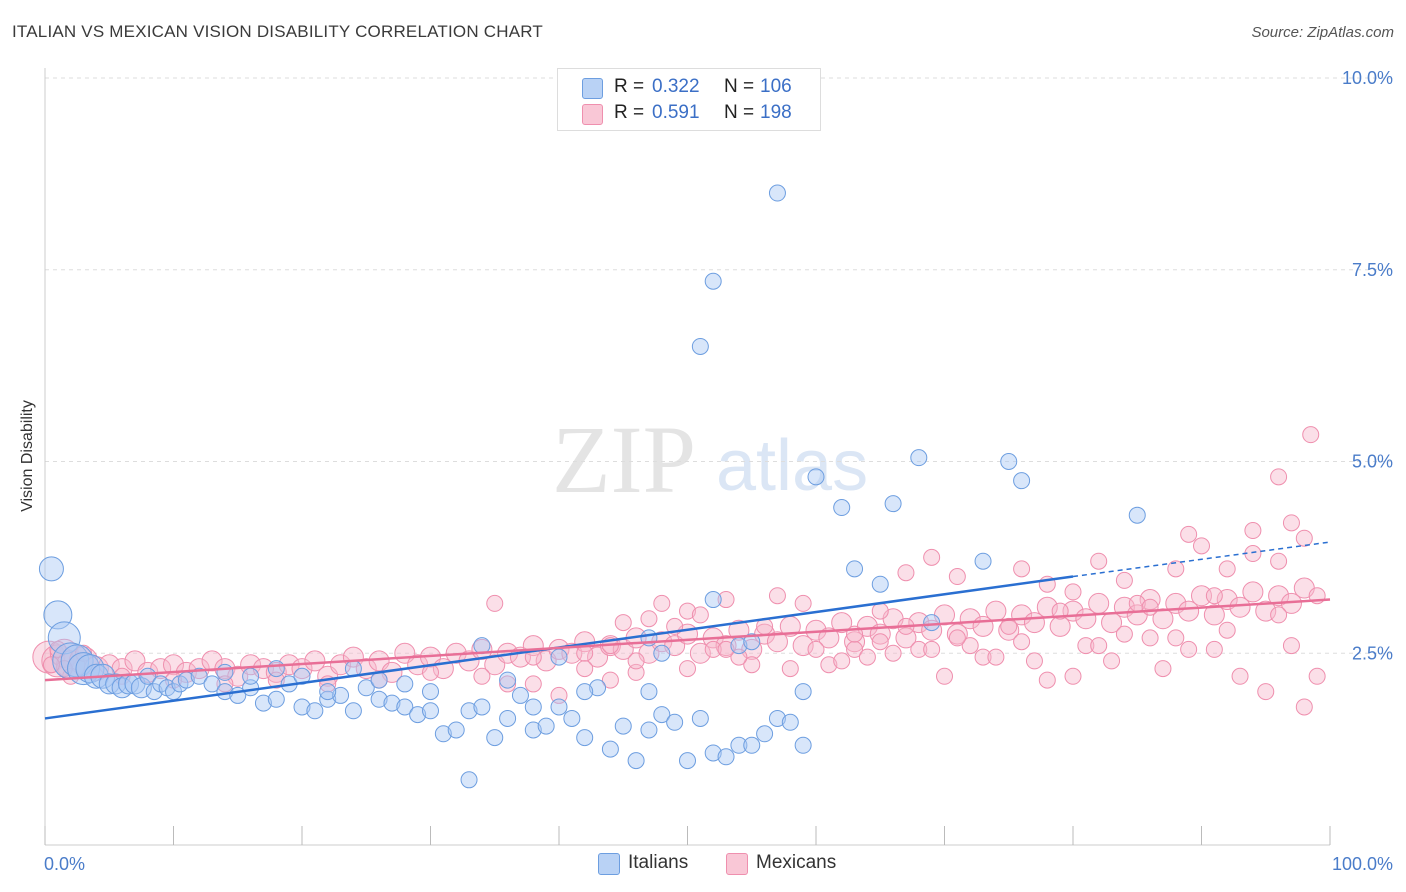 This screenshot has width=1406, height=892. I want to click on legend-correlation: R = 0.322 N = 106 R = 0.591 N = 198, so click(689, 99).